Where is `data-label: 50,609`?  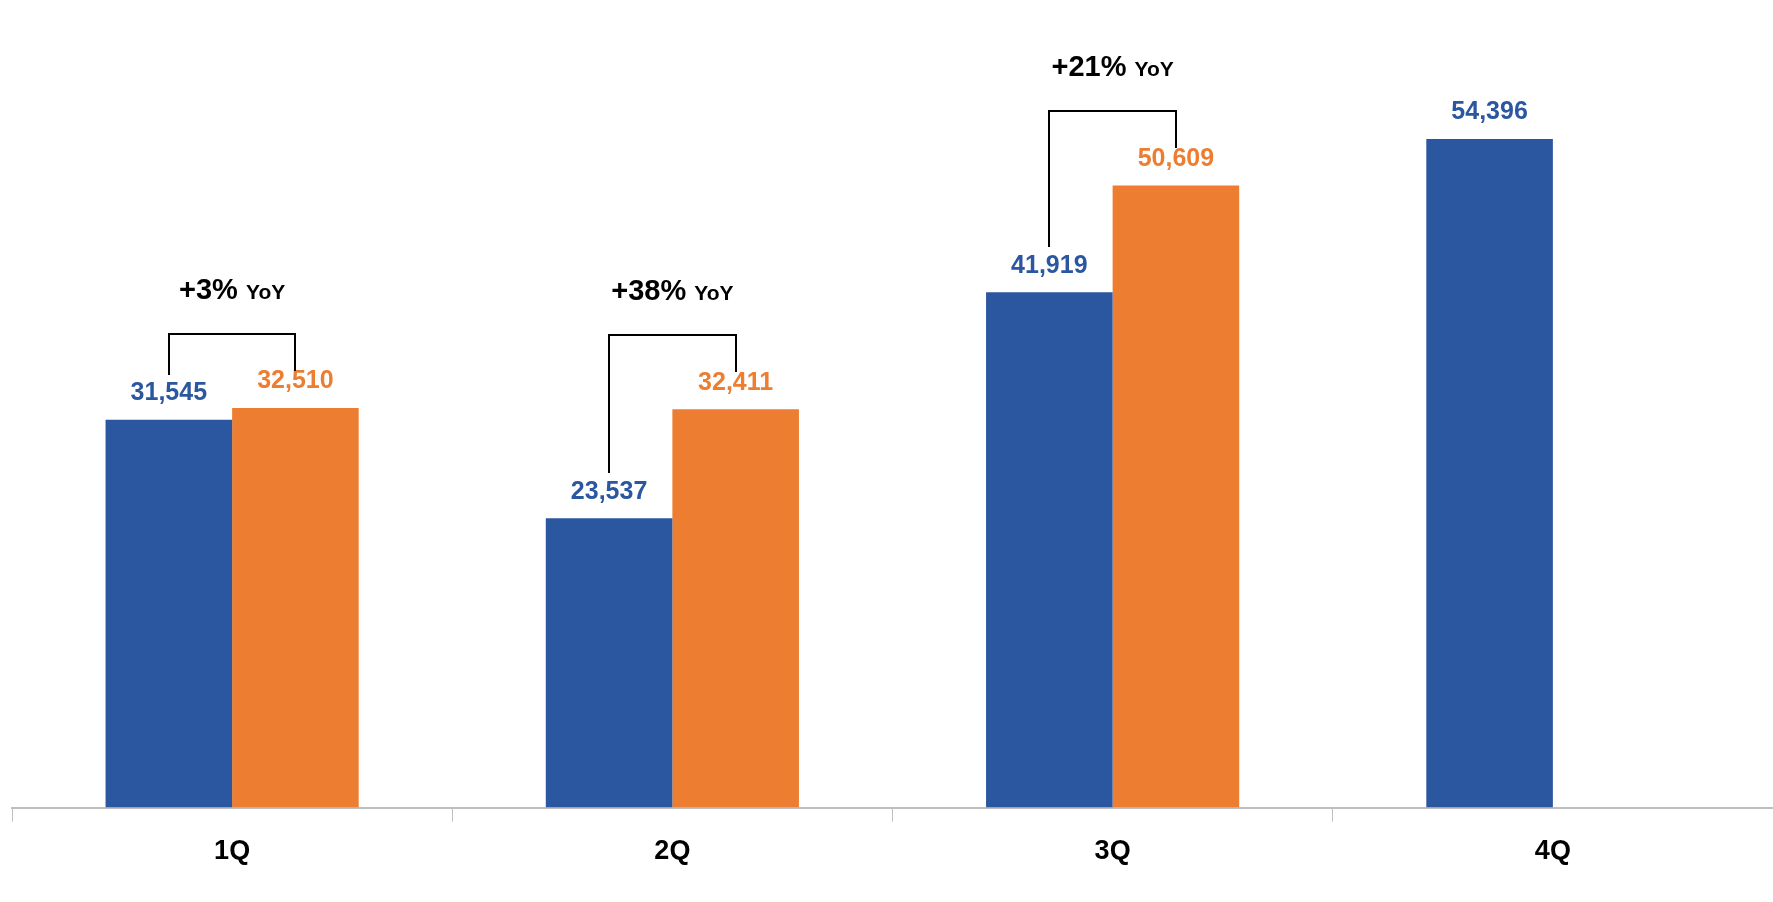 data-label: 50,609 is located at coordinates (1176, 156).